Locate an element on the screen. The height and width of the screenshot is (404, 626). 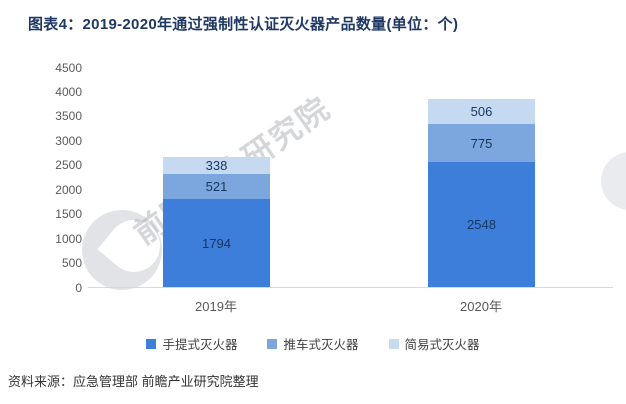
bar-segment-value-label: 775 is located at coordinates (481, 143).